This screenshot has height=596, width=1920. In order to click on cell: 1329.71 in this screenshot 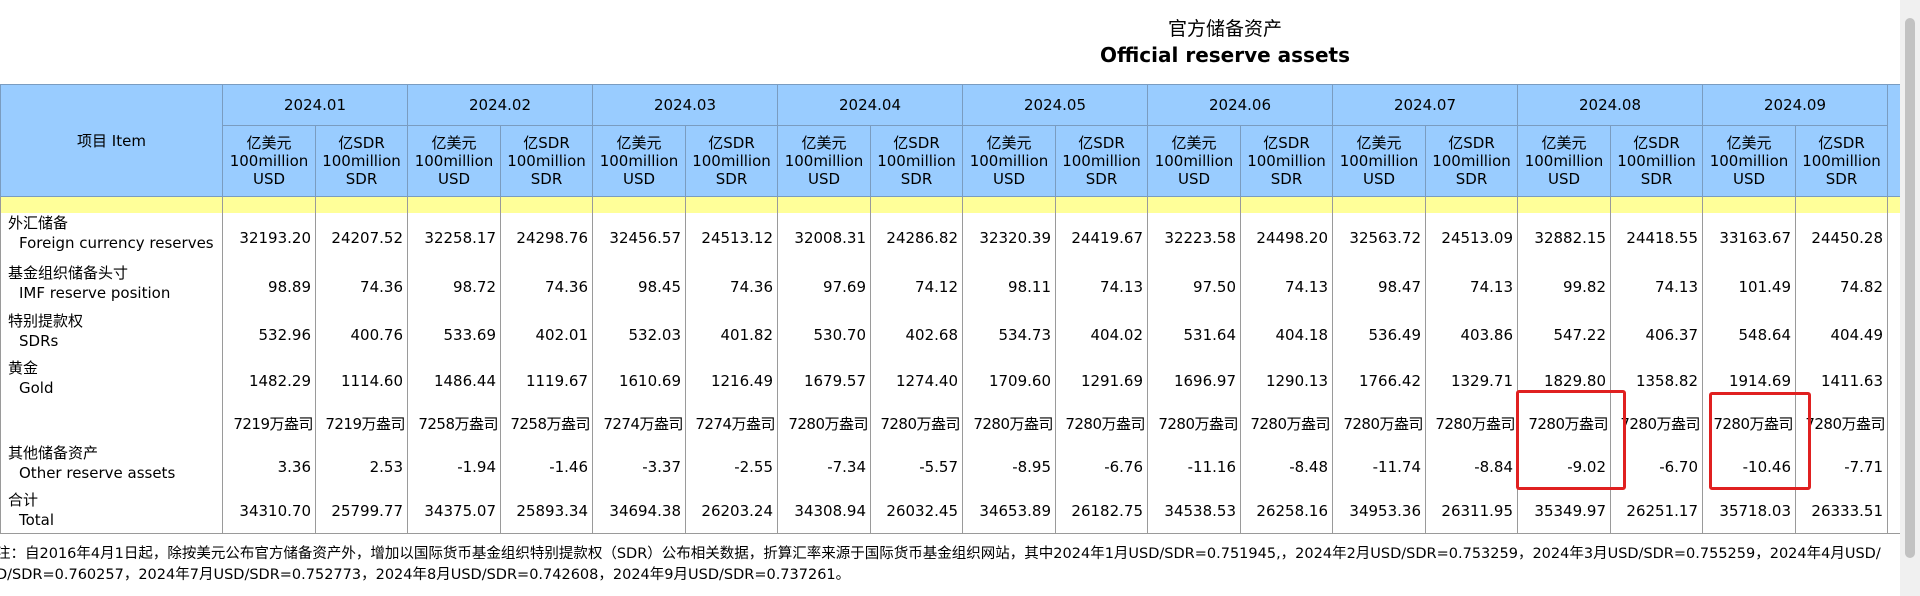, I will do `click(1471, 381)`.